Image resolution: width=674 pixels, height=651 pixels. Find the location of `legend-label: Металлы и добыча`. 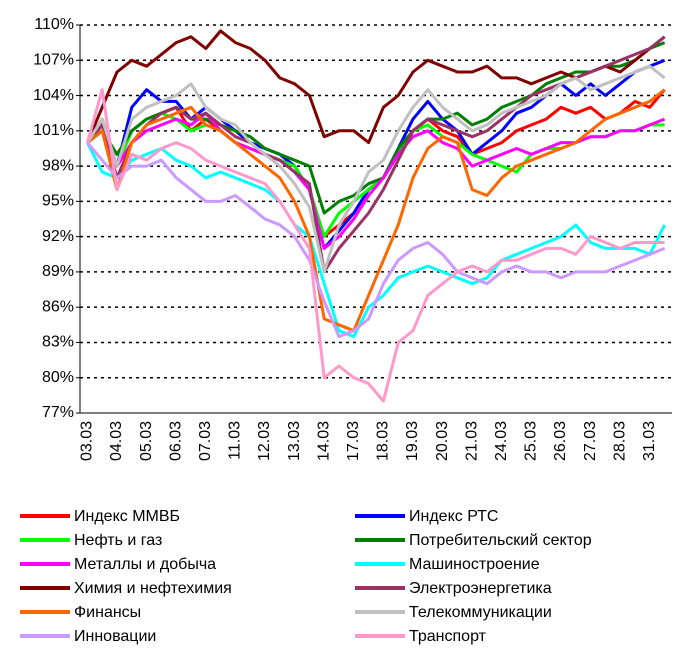

legend-label: Металлы и добыча is located at coordinates (145, 564).